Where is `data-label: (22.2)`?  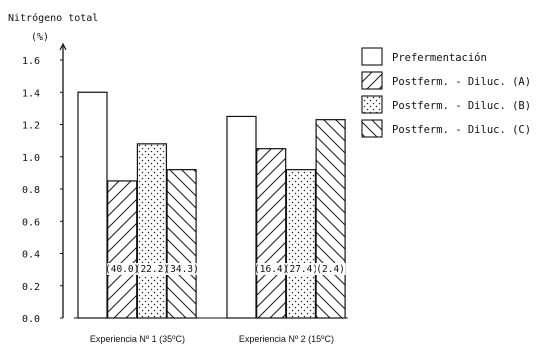
data-label: (22.2) is located at coordinates (152, 269).